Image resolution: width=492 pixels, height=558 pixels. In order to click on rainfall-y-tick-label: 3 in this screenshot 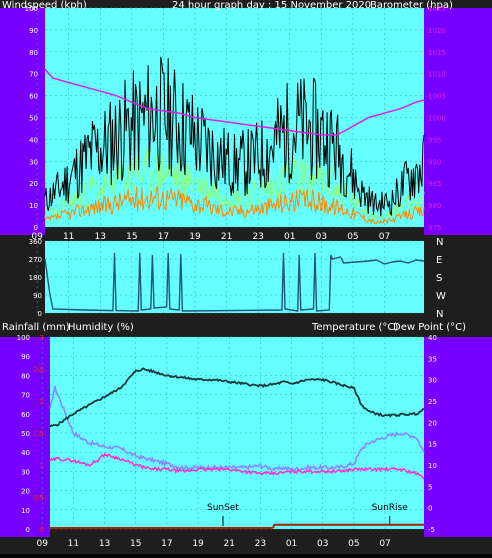, I will do `click(42, 338)`.